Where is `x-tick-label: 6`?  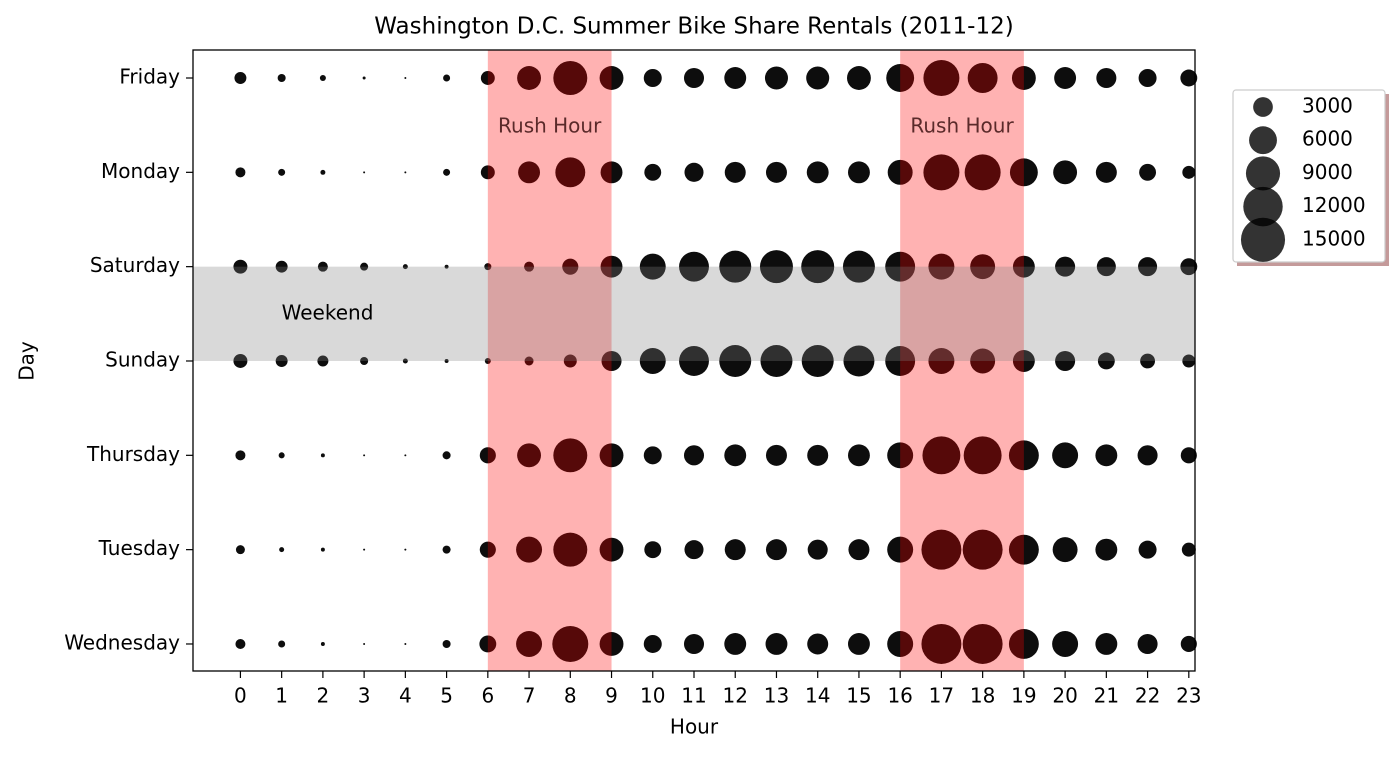
x-tick-label: 6 is located at coordinates (487, 696).